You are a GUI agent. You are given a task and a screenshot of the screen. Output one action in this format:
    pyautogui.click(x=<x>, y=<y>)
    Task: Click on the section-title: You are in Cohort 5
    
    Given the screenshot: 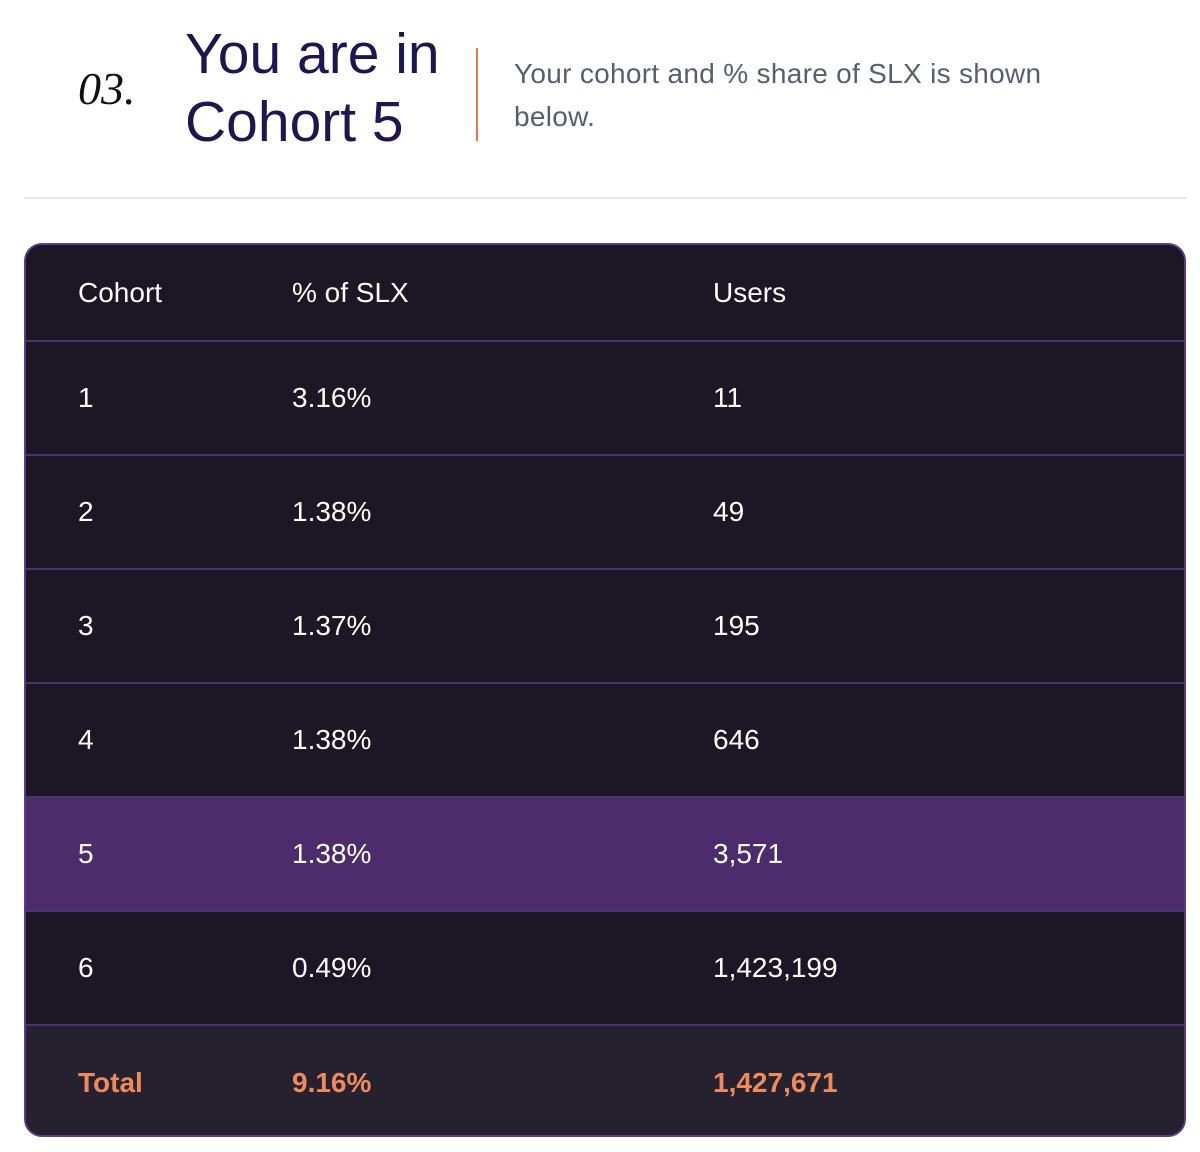 What is the action you would take?
    pyautogui.click(x=312, y=88)
    